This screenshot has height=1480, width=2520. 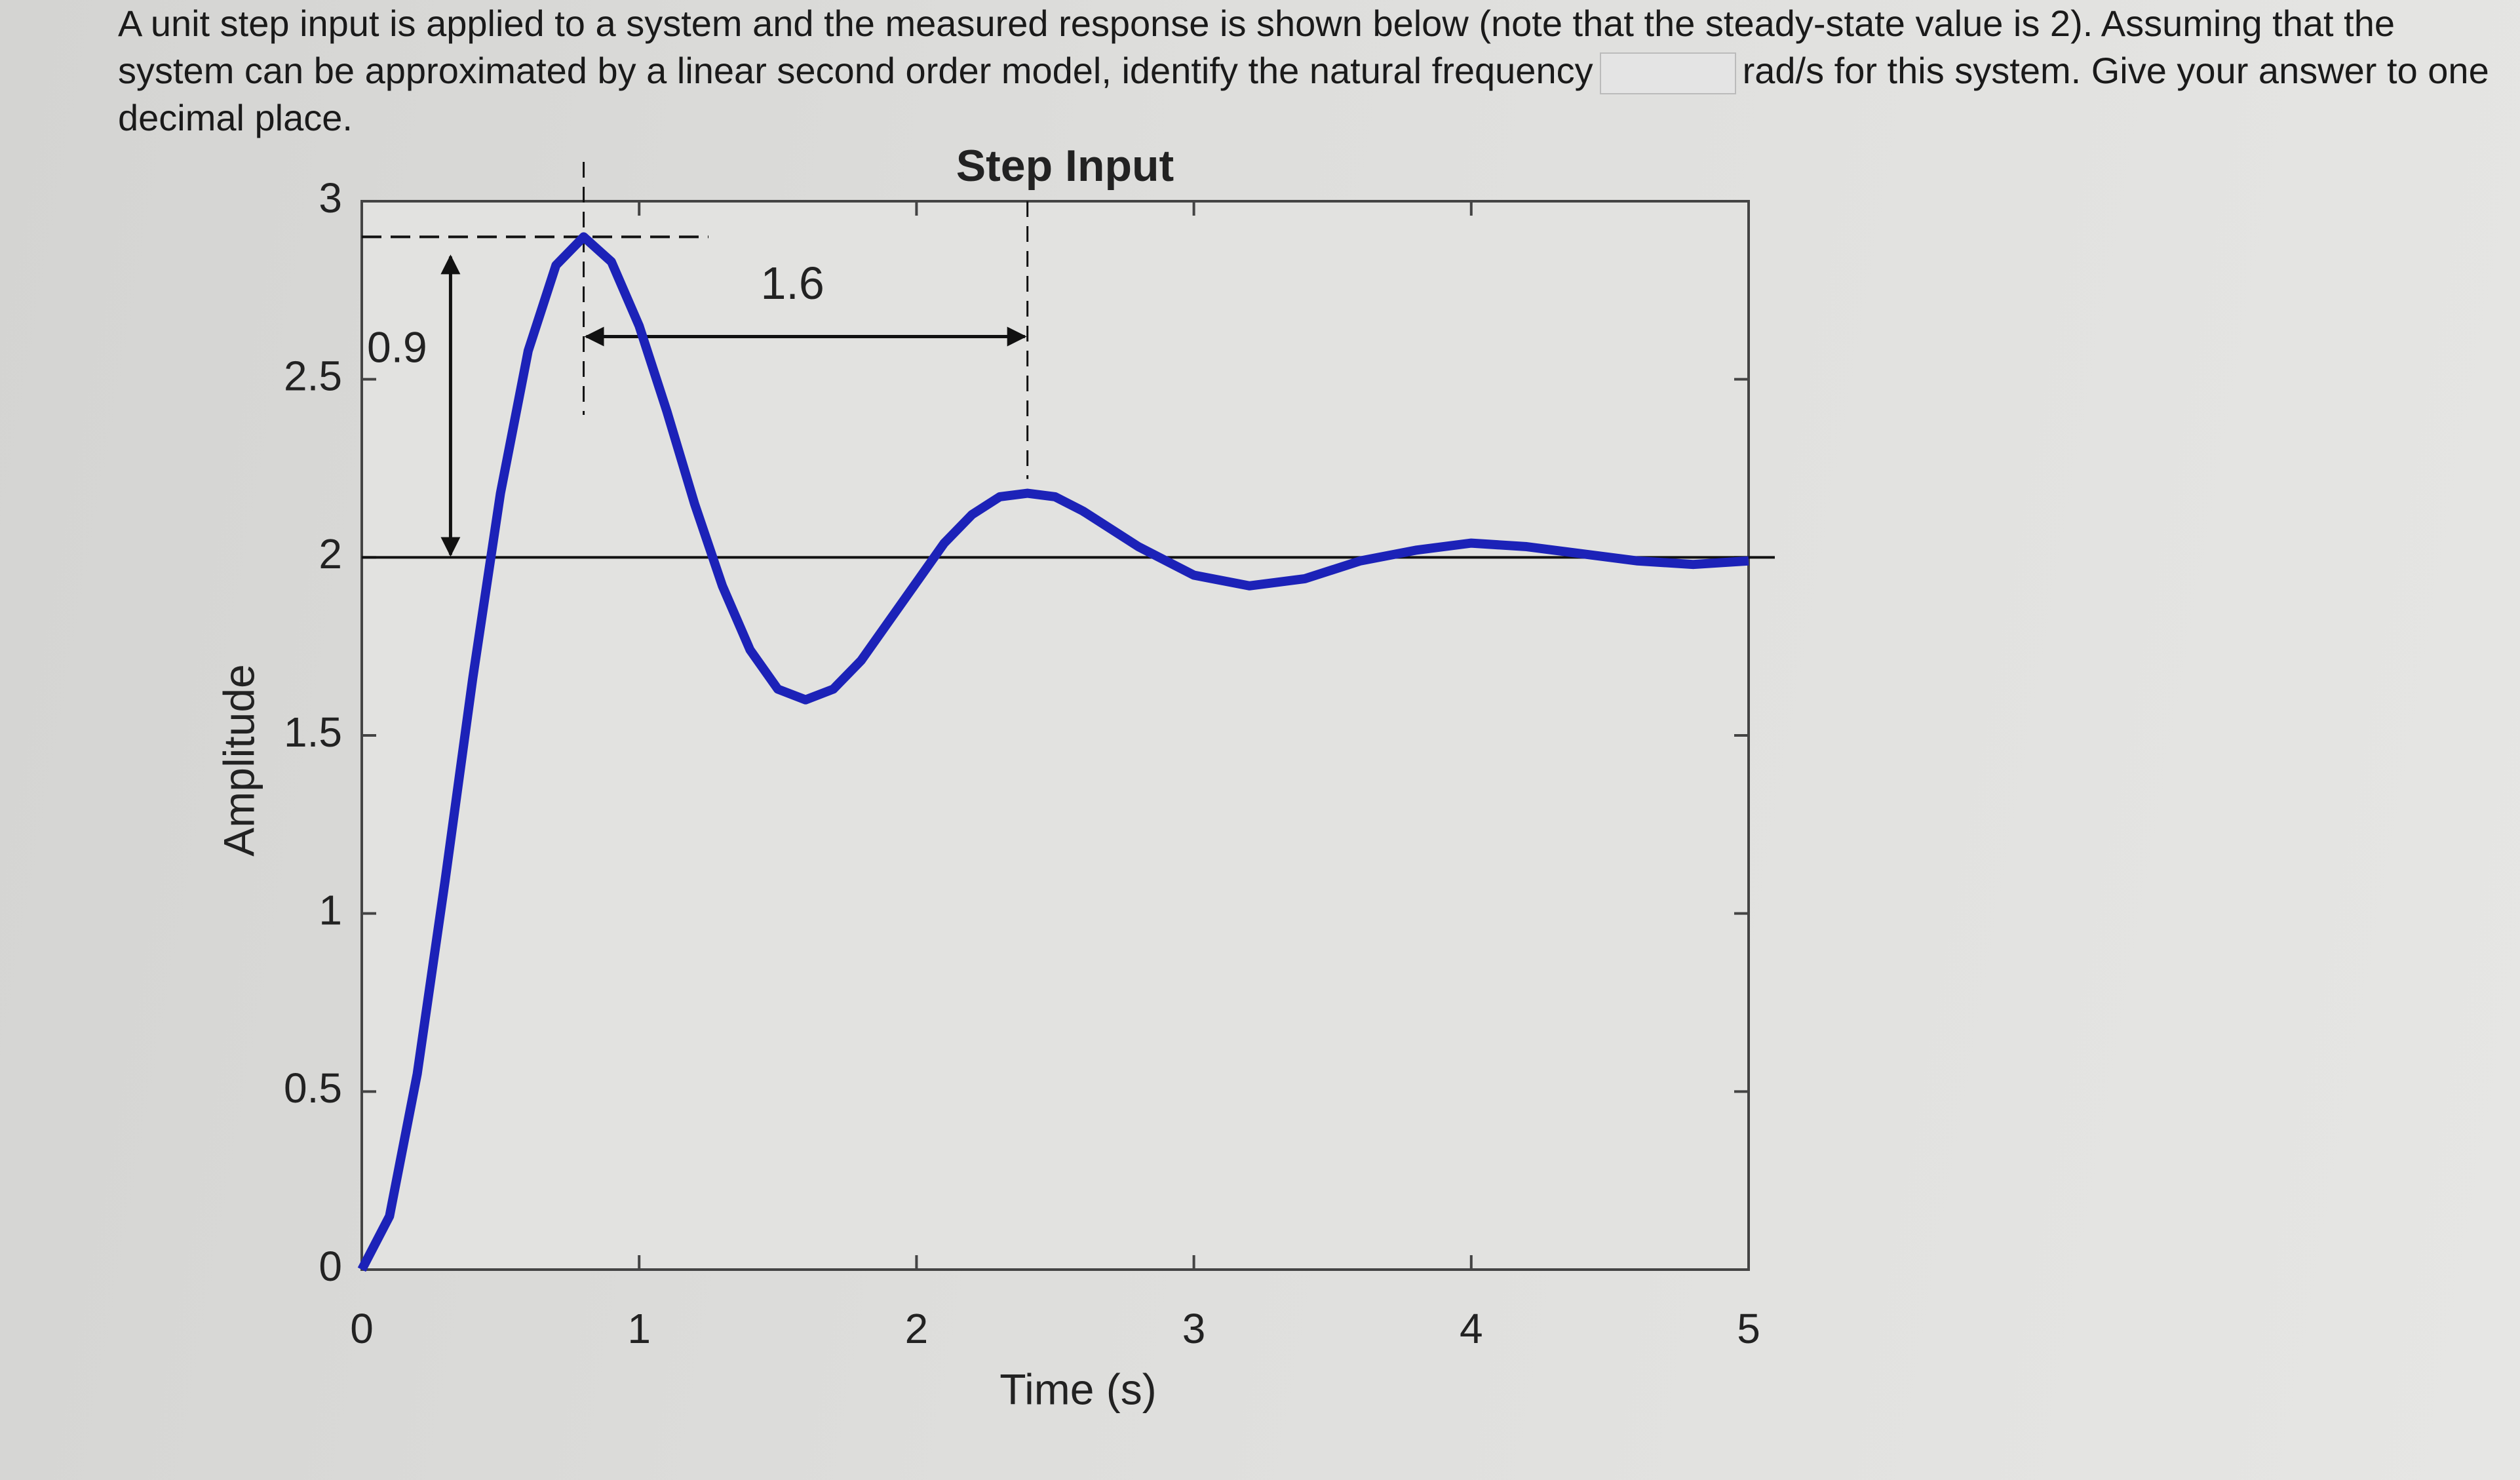 What do you see at coordinates (313, 1088) in the screenshot?
I see `y-tick-label: 0.5` at bounding box center [313, 1088].